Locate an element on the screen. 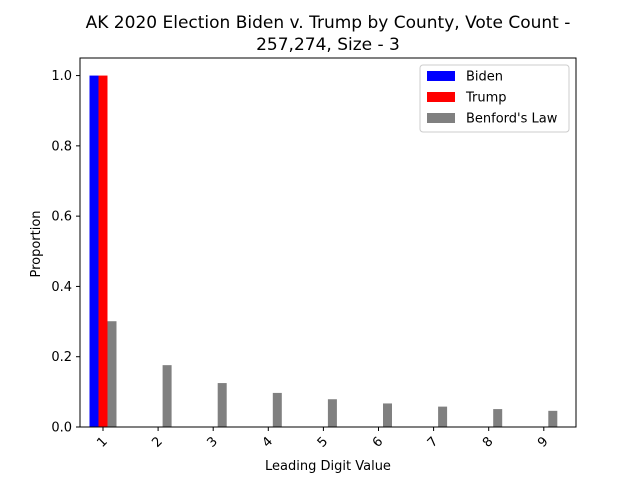 The image size is (640, 480). x-tick-label-8: 8 is located at coordinates (488, 442).